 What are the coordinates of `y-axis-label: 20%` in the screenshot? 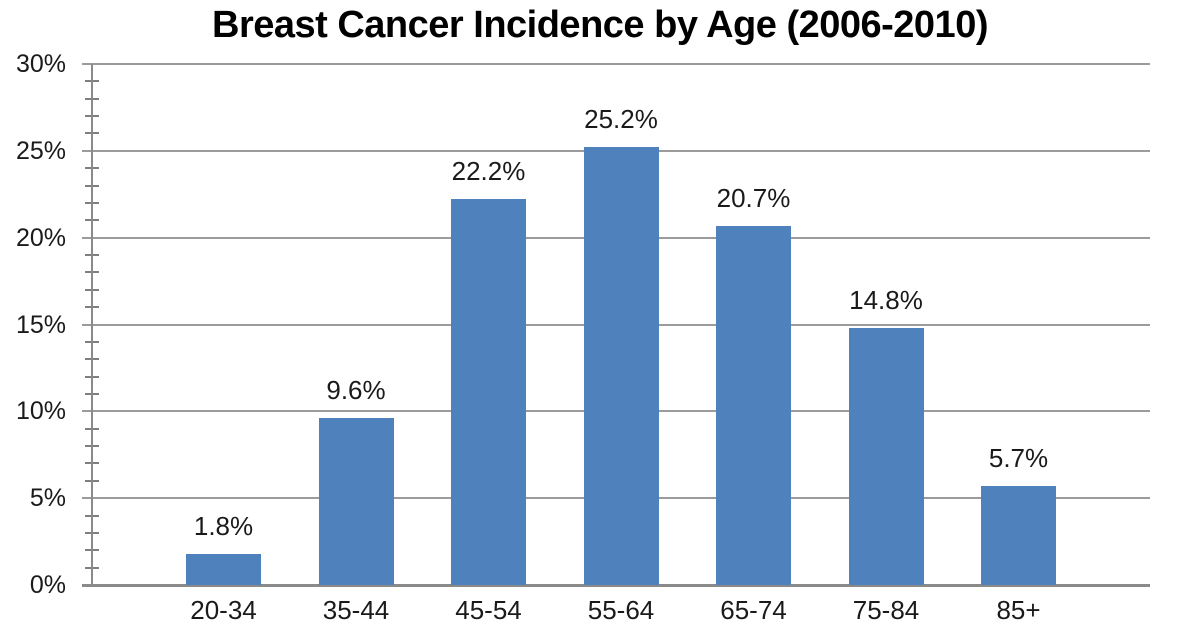 It's located at (40, 237).